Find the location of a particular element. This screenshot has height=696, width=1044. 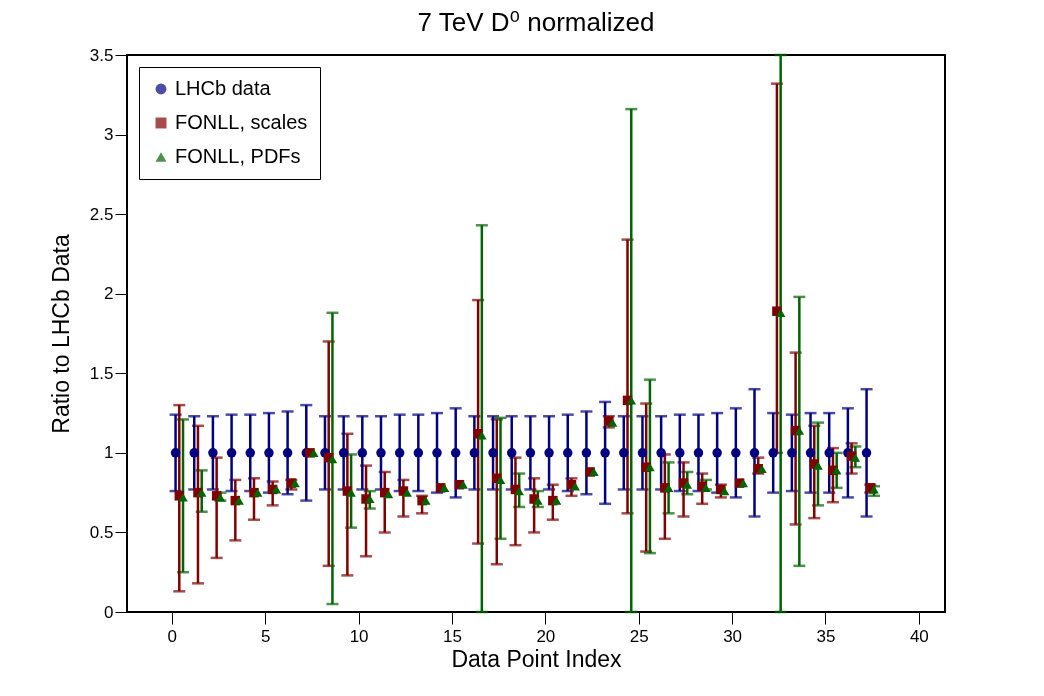

x-tick-label: 35 is located at coordinates (826, 636).